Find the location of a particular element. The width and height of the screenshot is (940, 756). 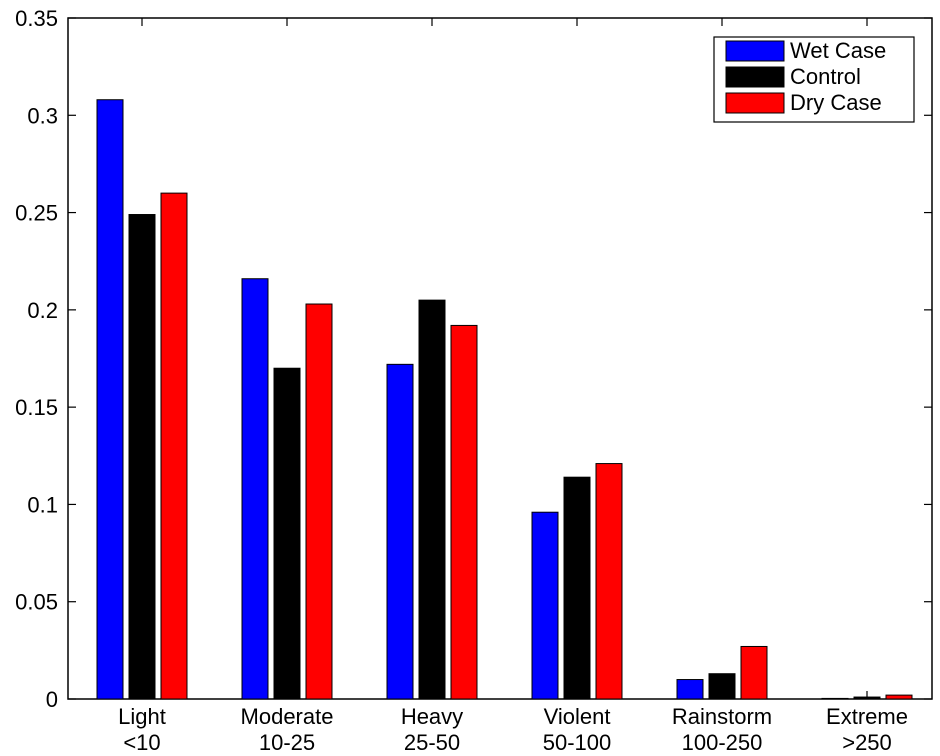

y-tick-label: 0.2 is located at coordinates (42, 310).